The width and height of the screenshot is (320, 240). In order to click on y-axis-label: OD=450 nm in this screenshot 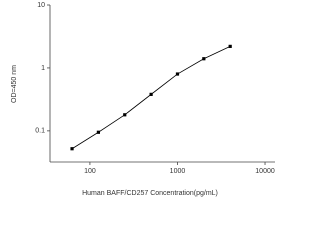, I will do `click(14, 84)`.